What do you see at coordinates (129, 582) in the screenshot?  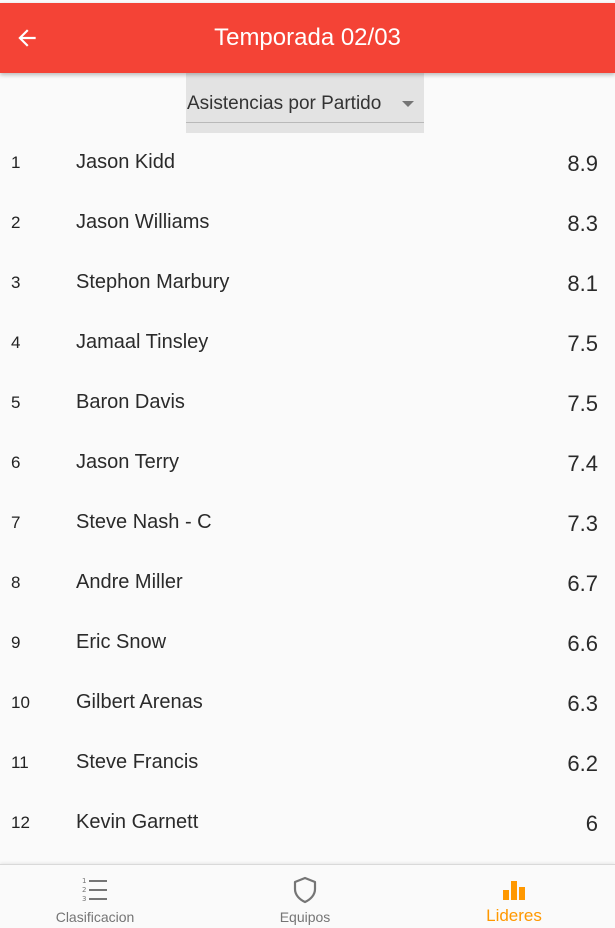 I see `leader-name: Andre Miller` at bounding box center [129, 582].